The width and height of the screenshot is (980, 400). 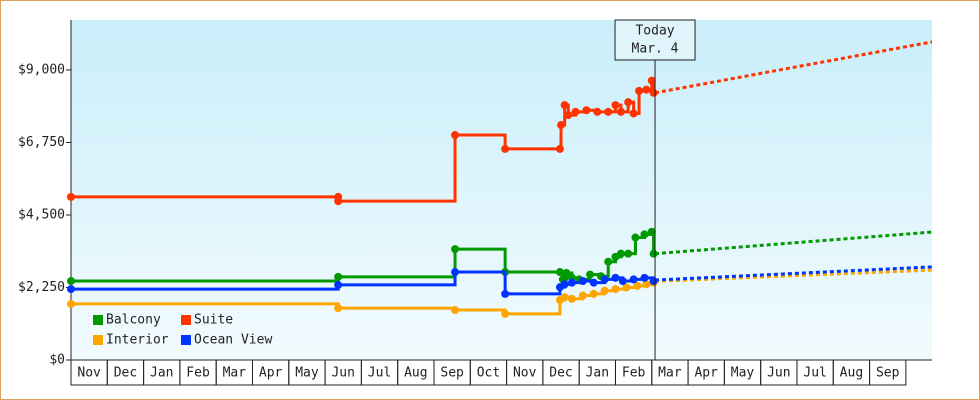 I want to click on today-label: Mar. 4, so click(x=655, y=49).